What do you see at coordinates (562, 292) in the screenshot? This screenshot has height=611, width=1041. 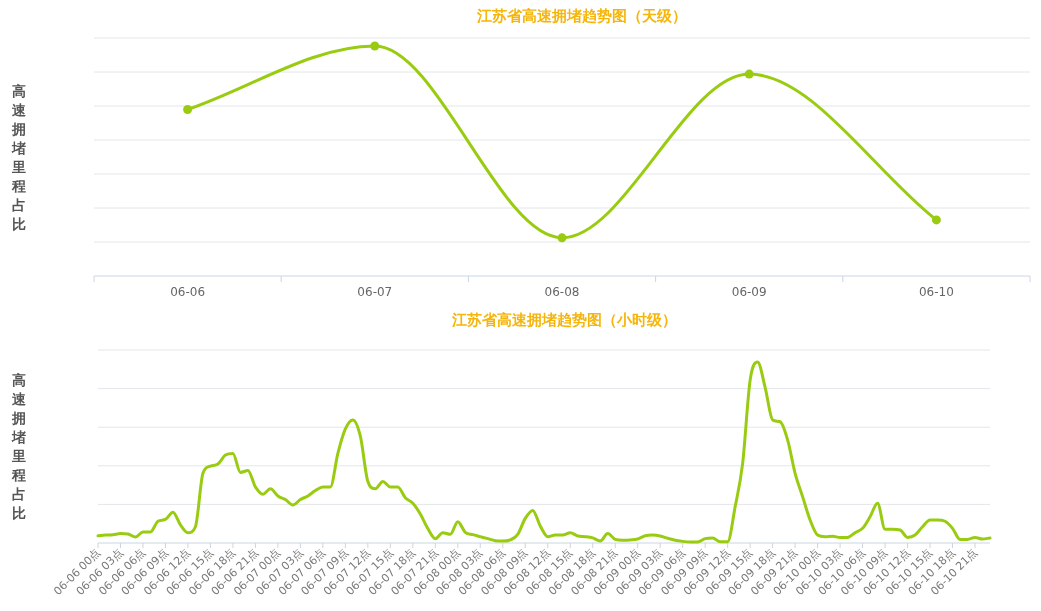 I see `x-tick-label: 06-08` at bounding box center [562, 292].